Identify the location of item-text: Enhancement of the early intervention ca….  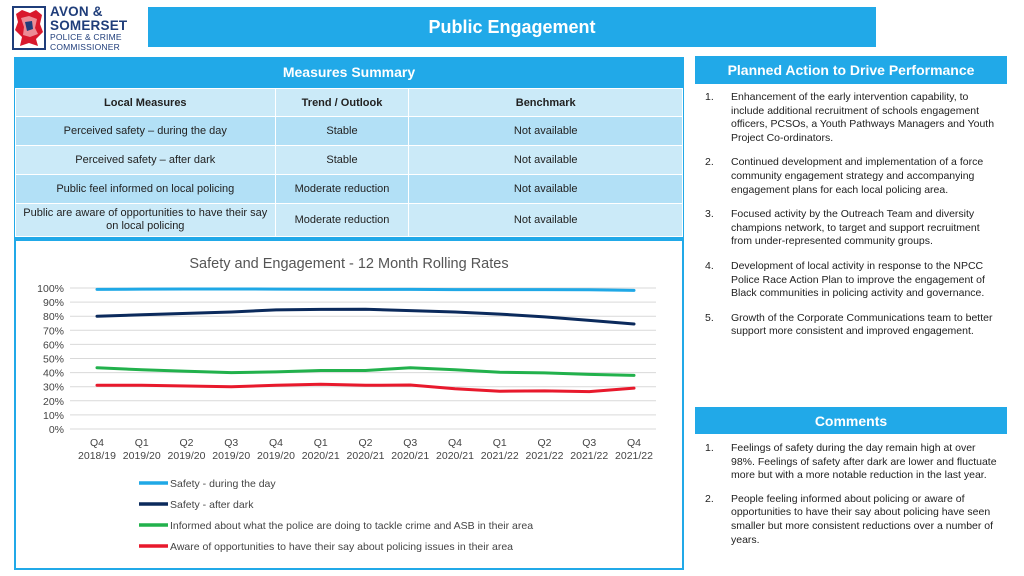
(863, 117).